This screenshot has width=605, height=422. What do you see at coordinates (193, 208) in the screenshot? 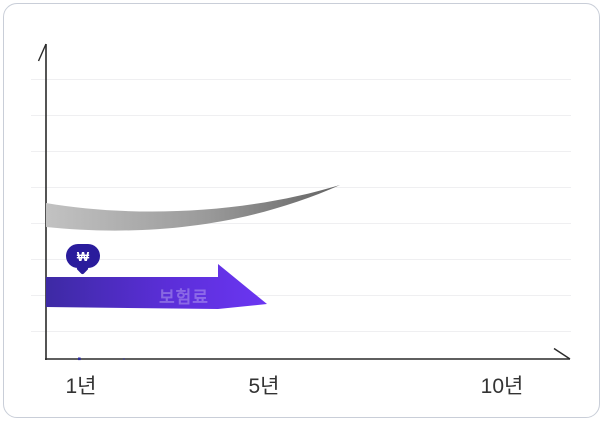
I see `rising-cost-swoosh` at bounding box center [193, 208].